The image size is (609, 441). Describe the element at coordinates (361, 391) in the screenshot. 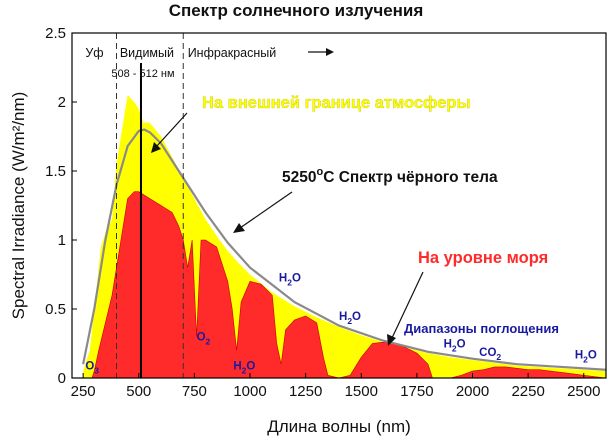

I see `x-tick-label: 1500` at that location.